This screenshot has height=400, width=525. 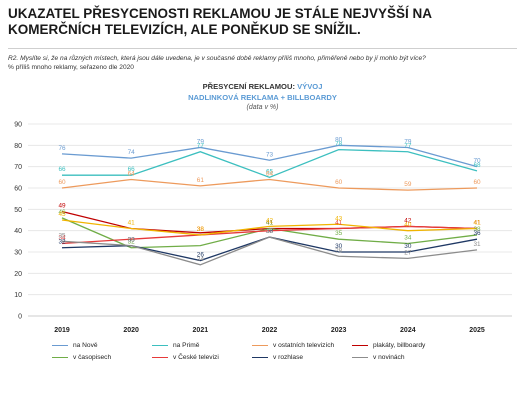 What do you see at coordinates (477, 330) in the screenshot?
I see `x-tick-label: 2025` at bounding box center [477, 330].